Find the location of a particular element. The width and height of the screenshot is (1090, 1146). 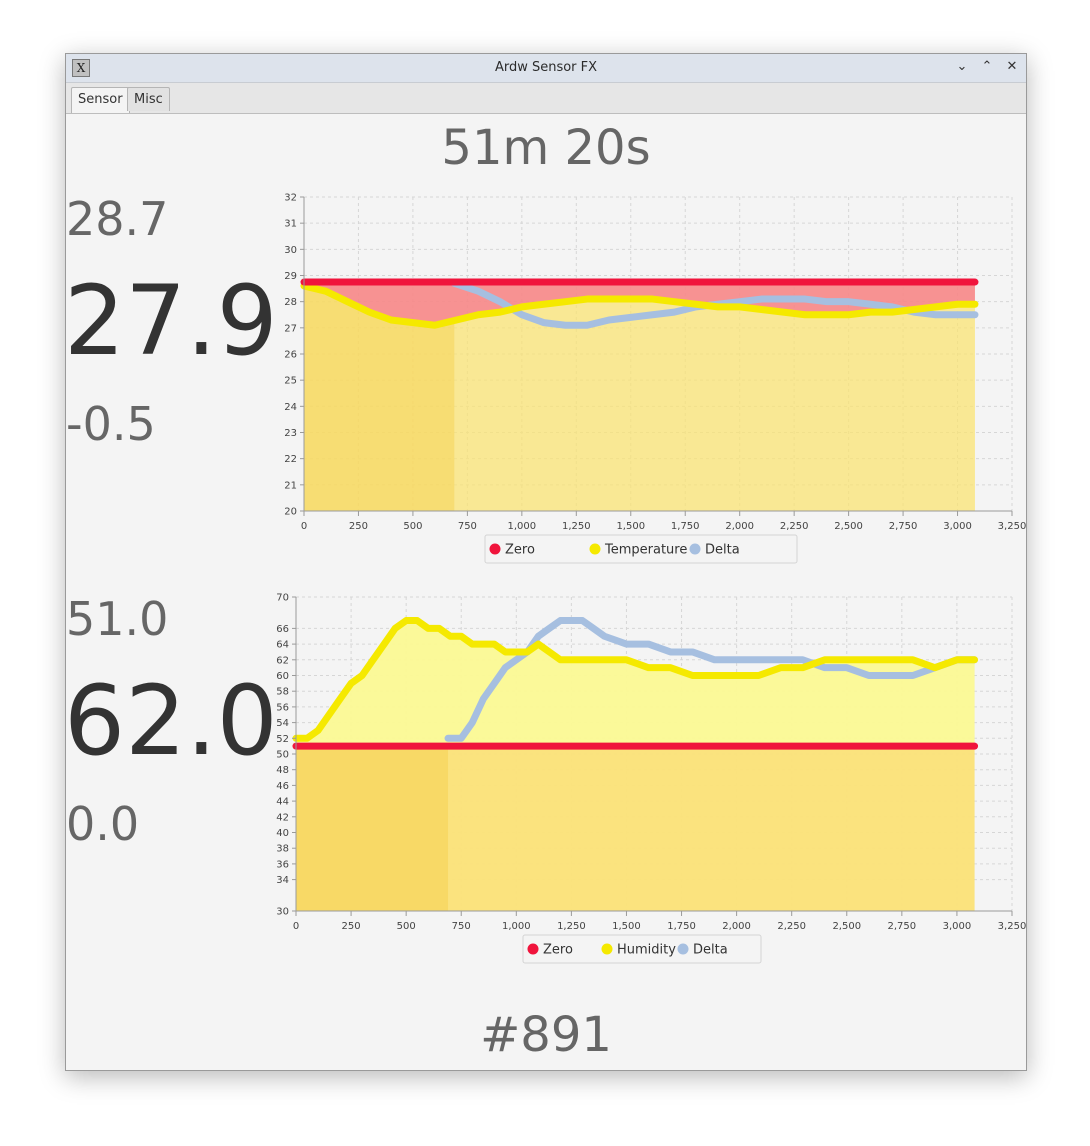

tab-misc: Misc is located at coordinates (148, 99).